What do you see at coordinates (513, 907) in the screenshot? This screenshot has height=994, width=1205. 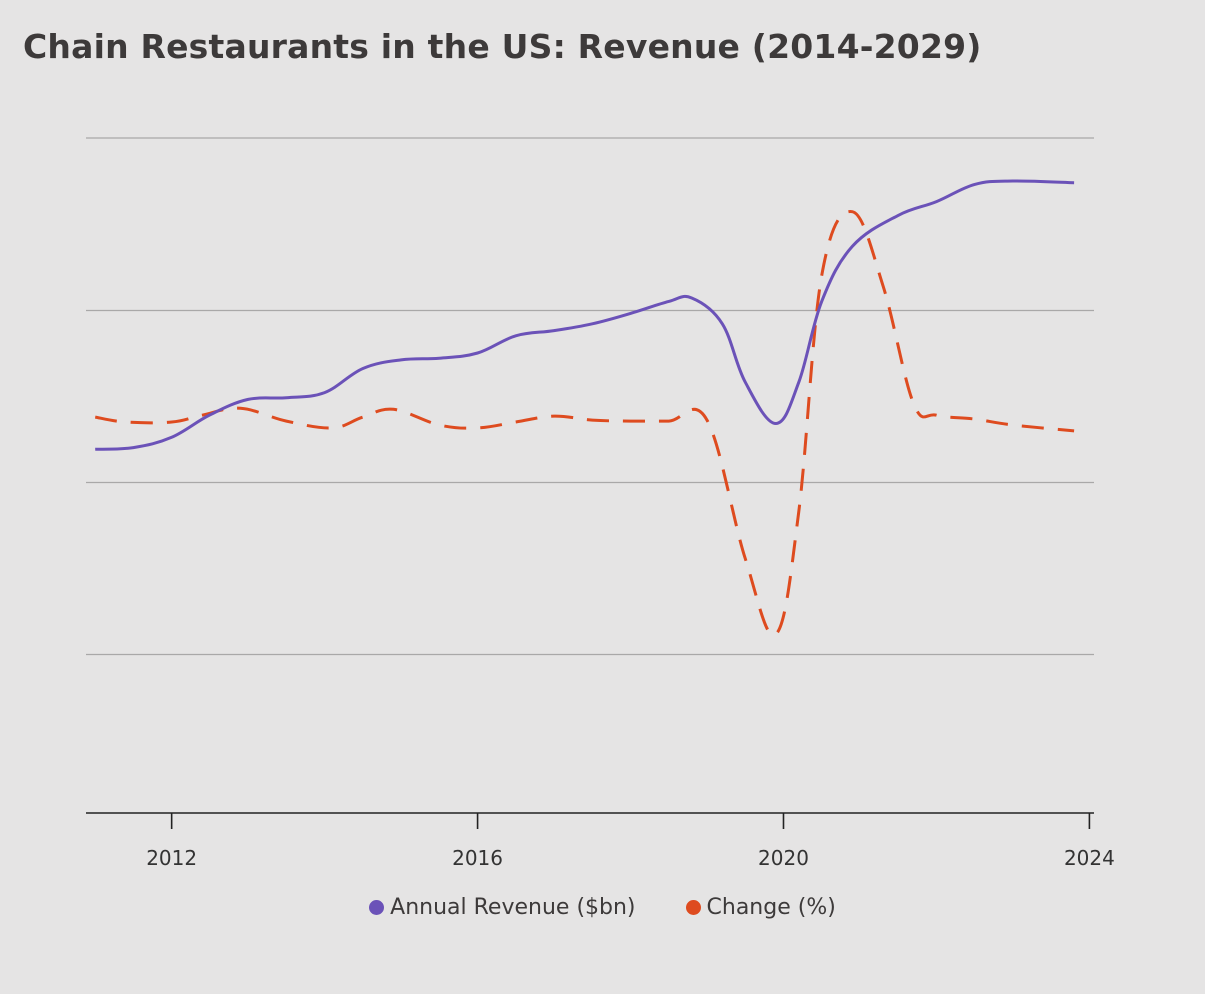 I see `legend-label-revenue: Annual Revenue ($bn)` at bounding box center [513, 907].